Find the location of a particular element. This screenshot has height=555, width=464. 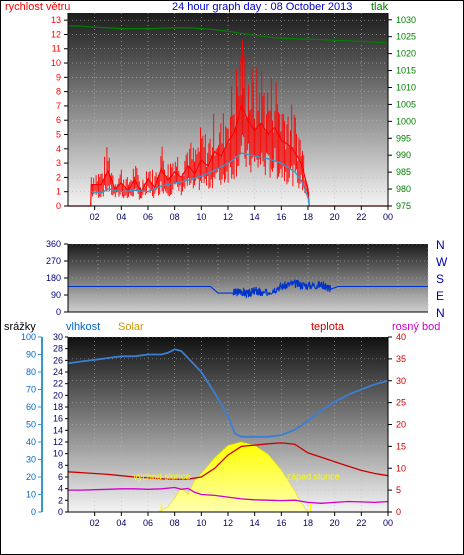

wind-tick-label: 1 is located at coordinates (58, 192).